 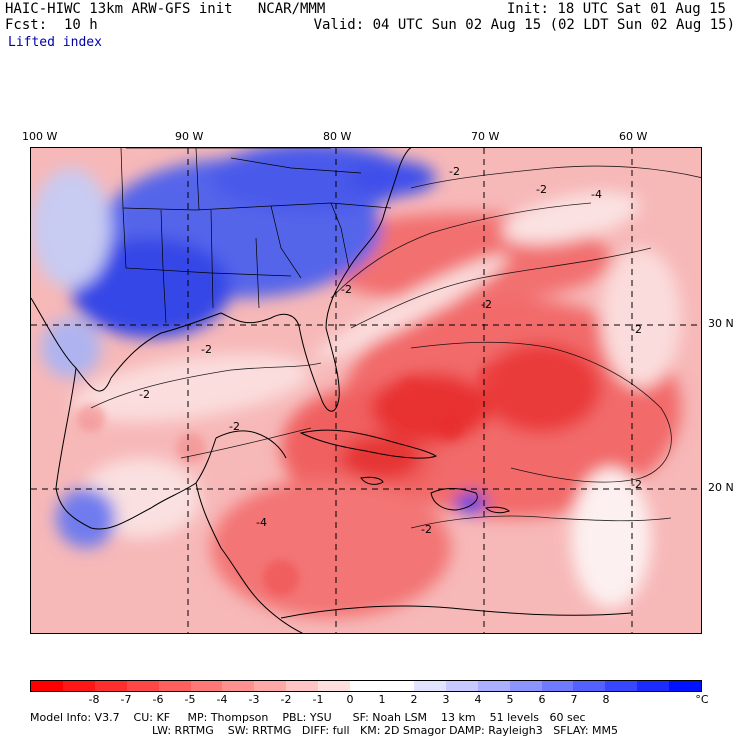 I want to click on lat-label-30n: 30 N, so click(x=721, y=323).